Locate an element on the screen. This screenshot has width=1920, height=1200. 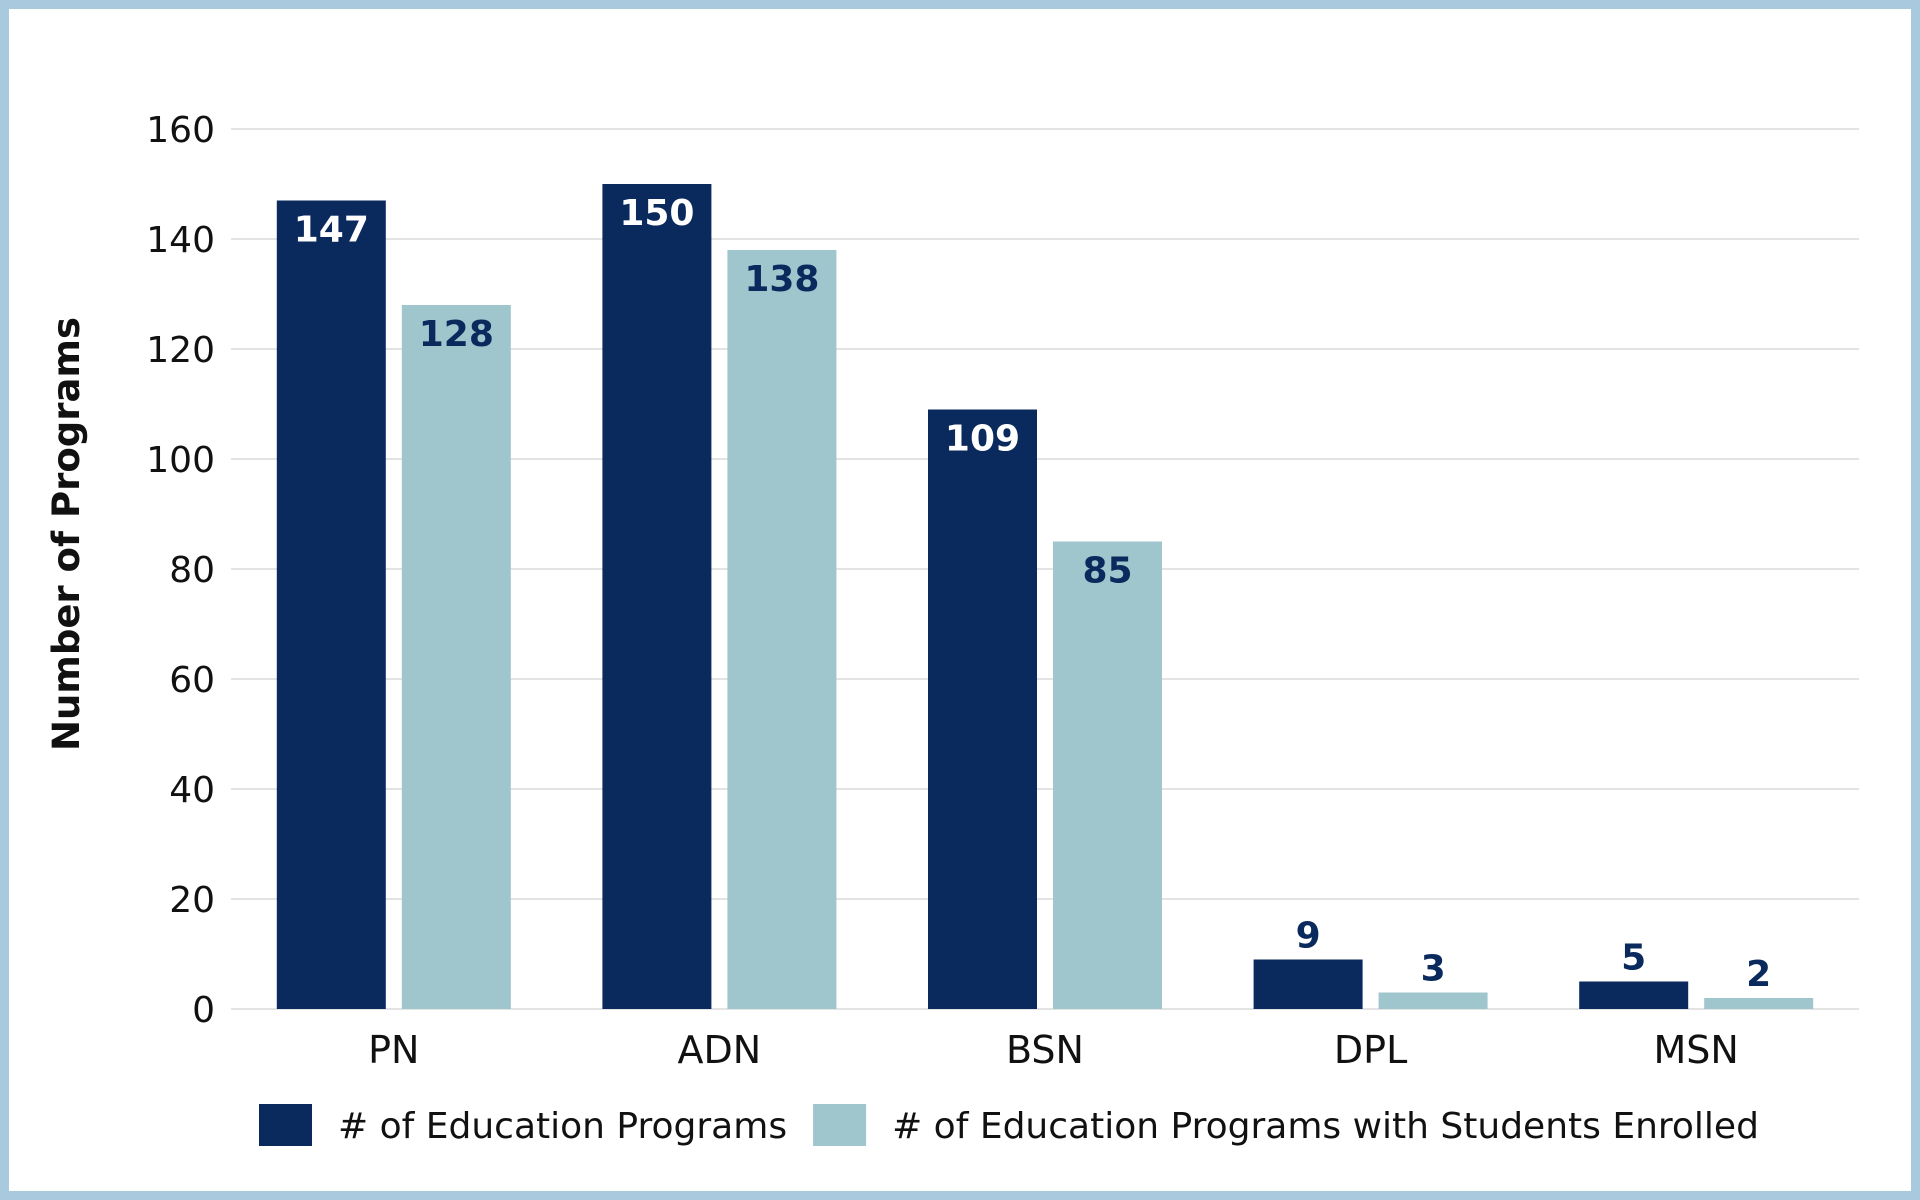
data-label: 147 is located at coordinates (331, 230).